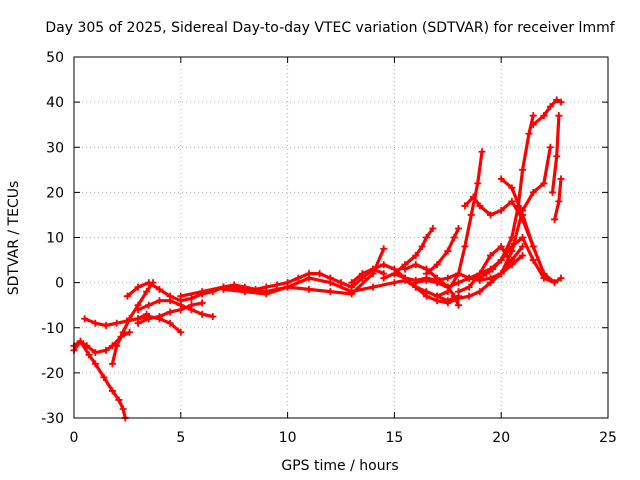  I want to click on x-tick-label: 10, so click(288, 438).